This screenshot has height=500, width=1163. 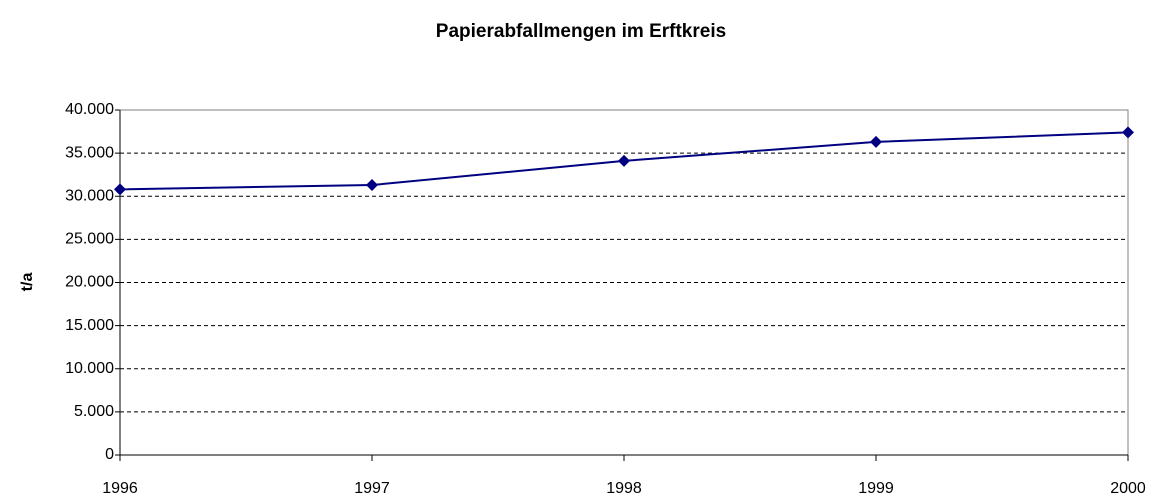 I want to click on x-tick-label: 1999, so click(x=876, y=488).